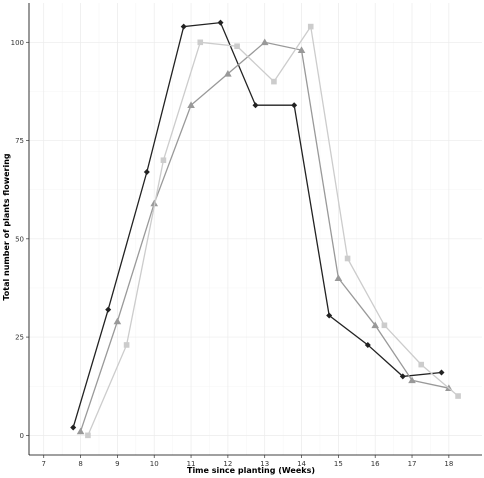 The width and height of the screenshot is (484, 478). Describe the element at coordinates (19, 338) in the screenshot. I see `y-tick-label: 25` at that location.